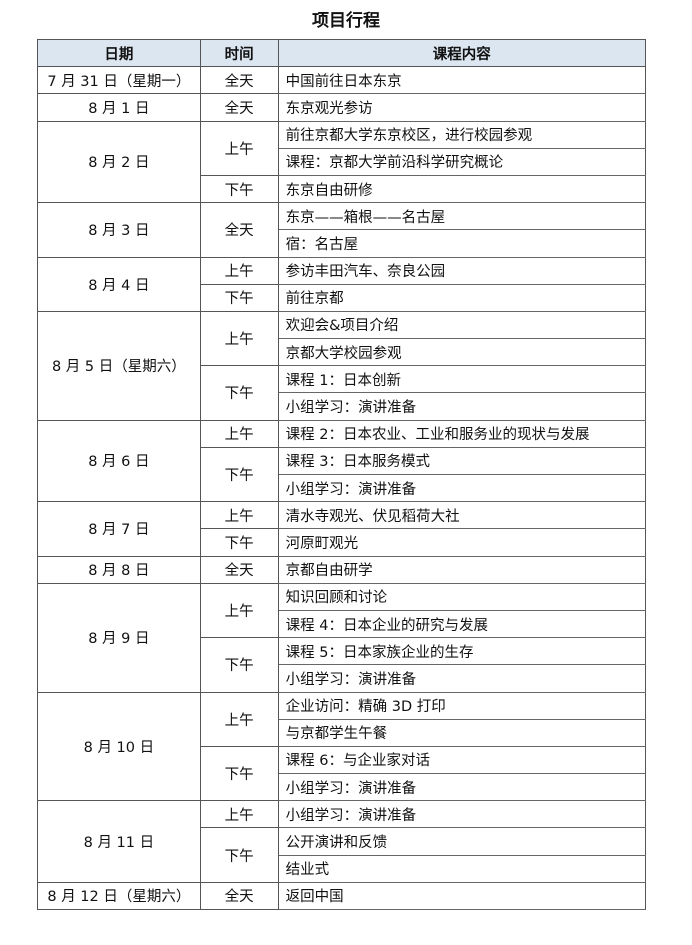 Image resolution: width=692 pixels, height=945 pixels. I want to click on table-row: 与京都学生午餐, so click(342, 732).